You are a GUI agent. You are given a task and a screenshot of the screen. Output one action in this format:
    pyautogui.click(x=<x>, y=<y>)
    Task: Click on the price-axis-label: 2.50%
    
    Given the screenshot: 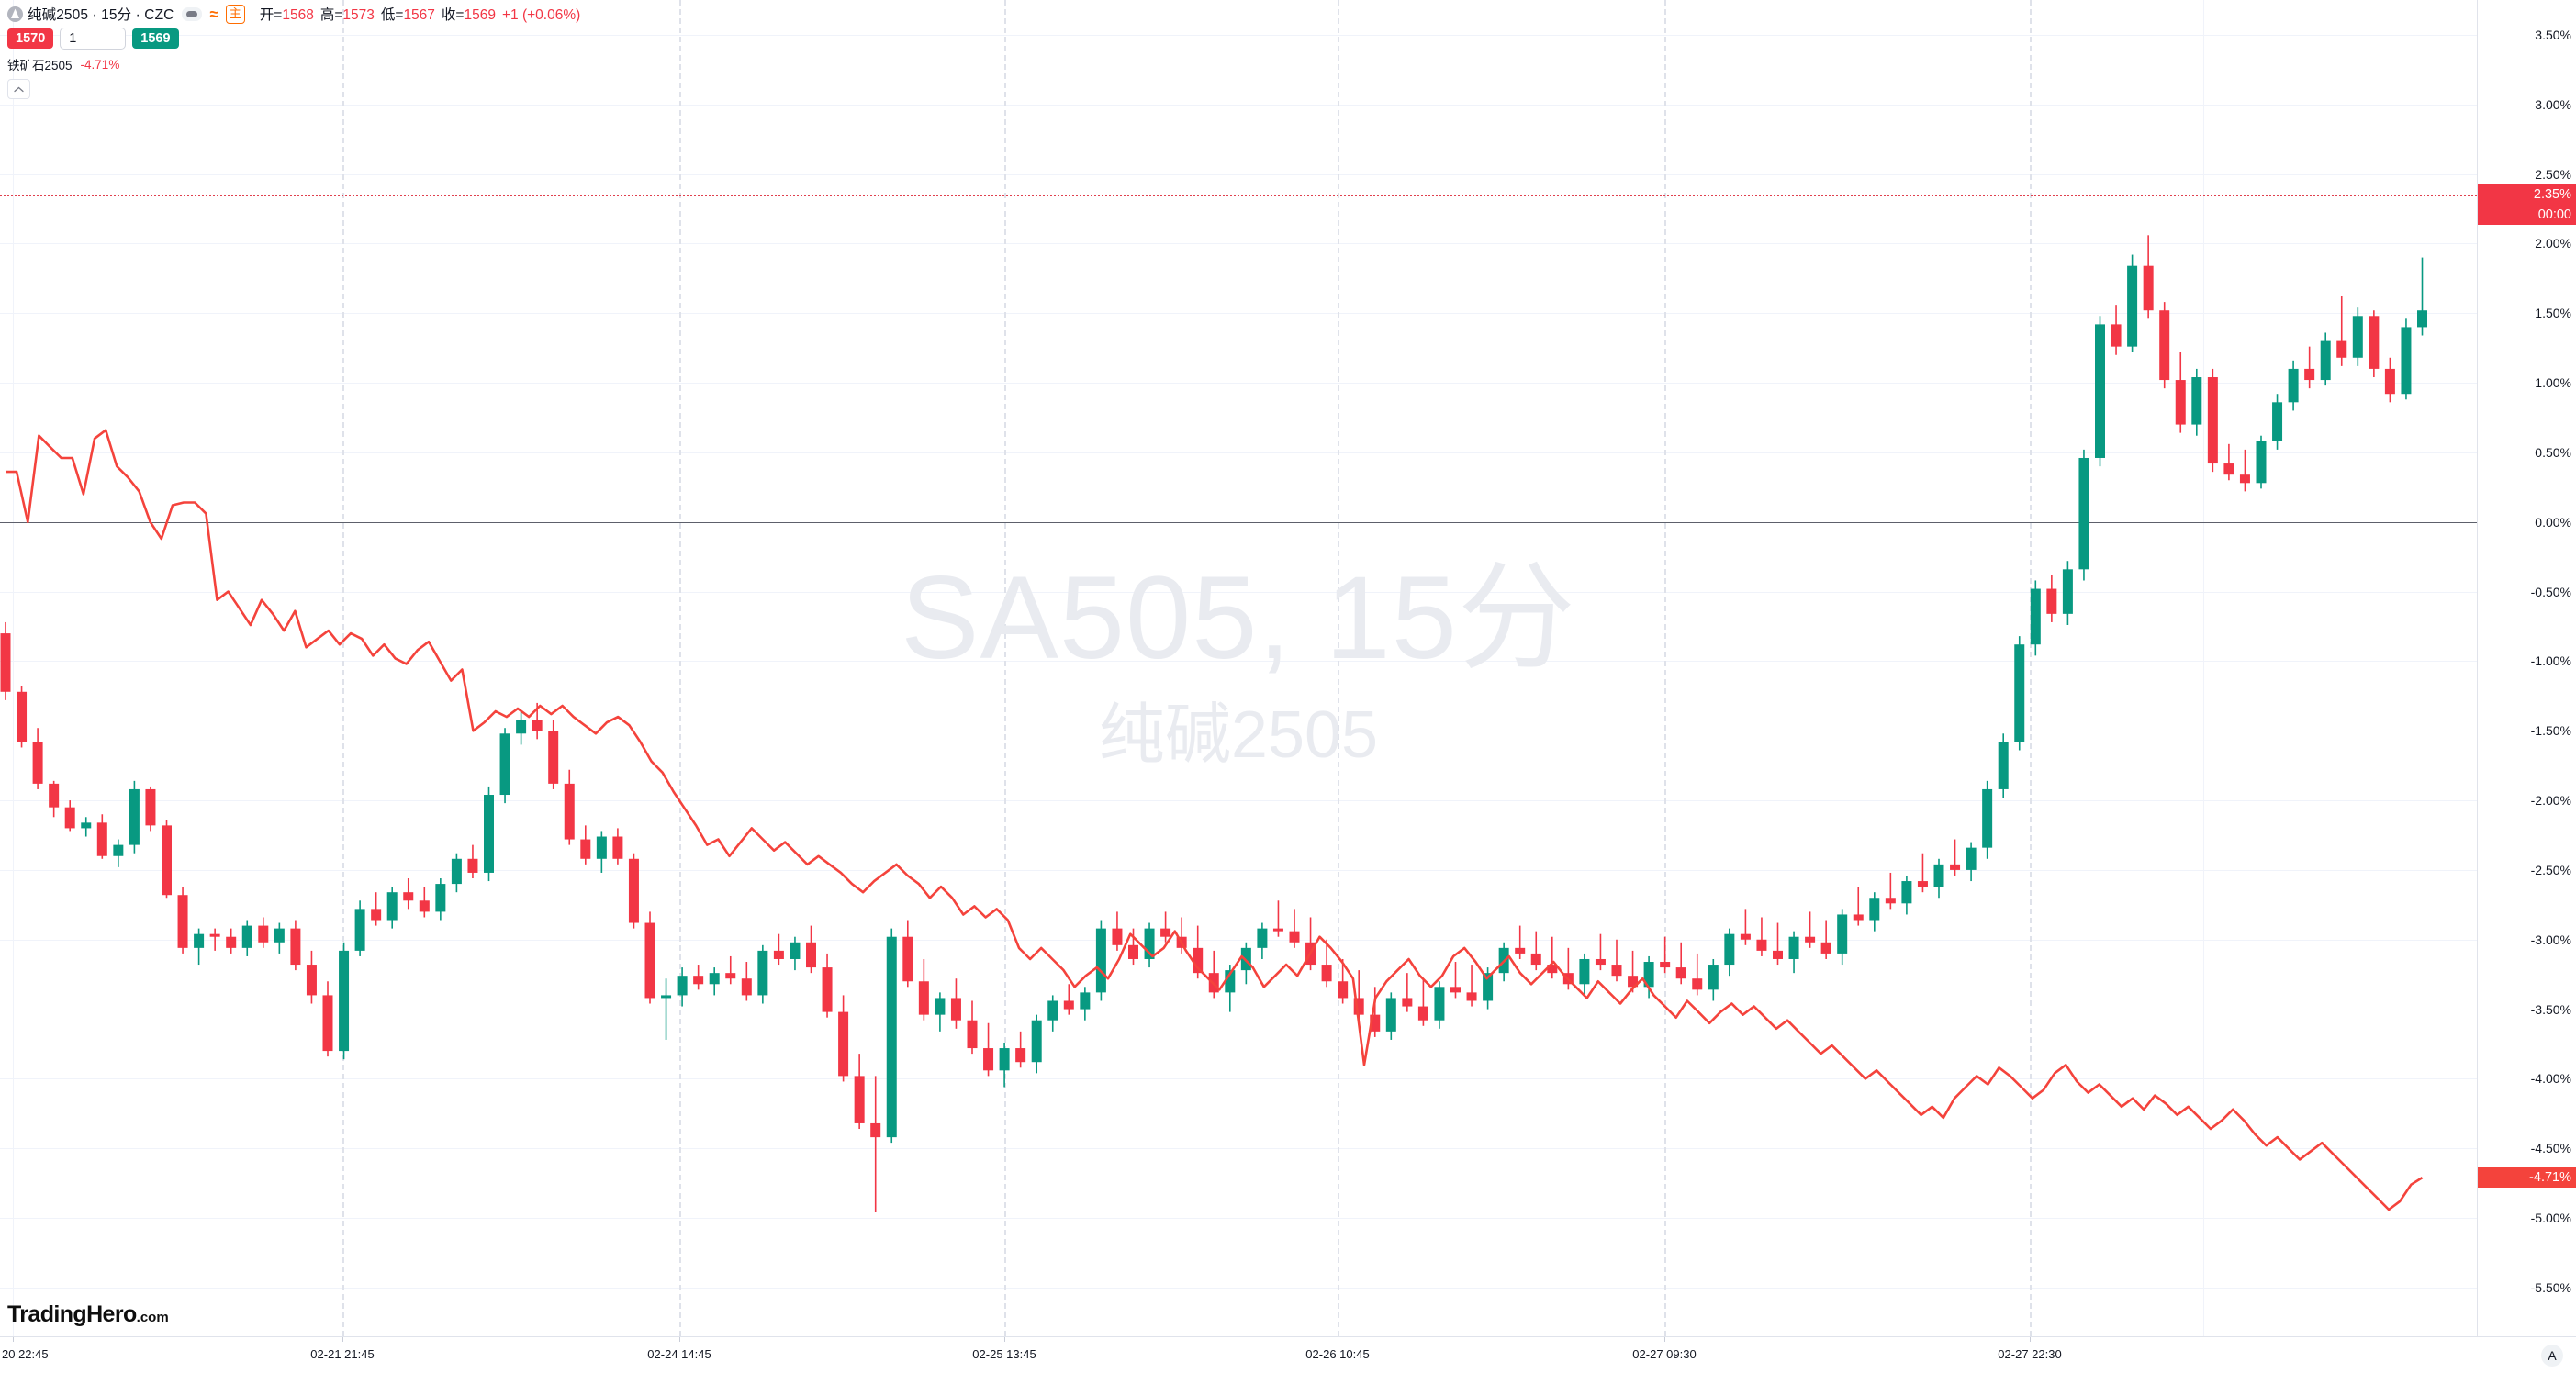 What is the action you would take?
    pyautogui.click(x=2553, y=174)
    